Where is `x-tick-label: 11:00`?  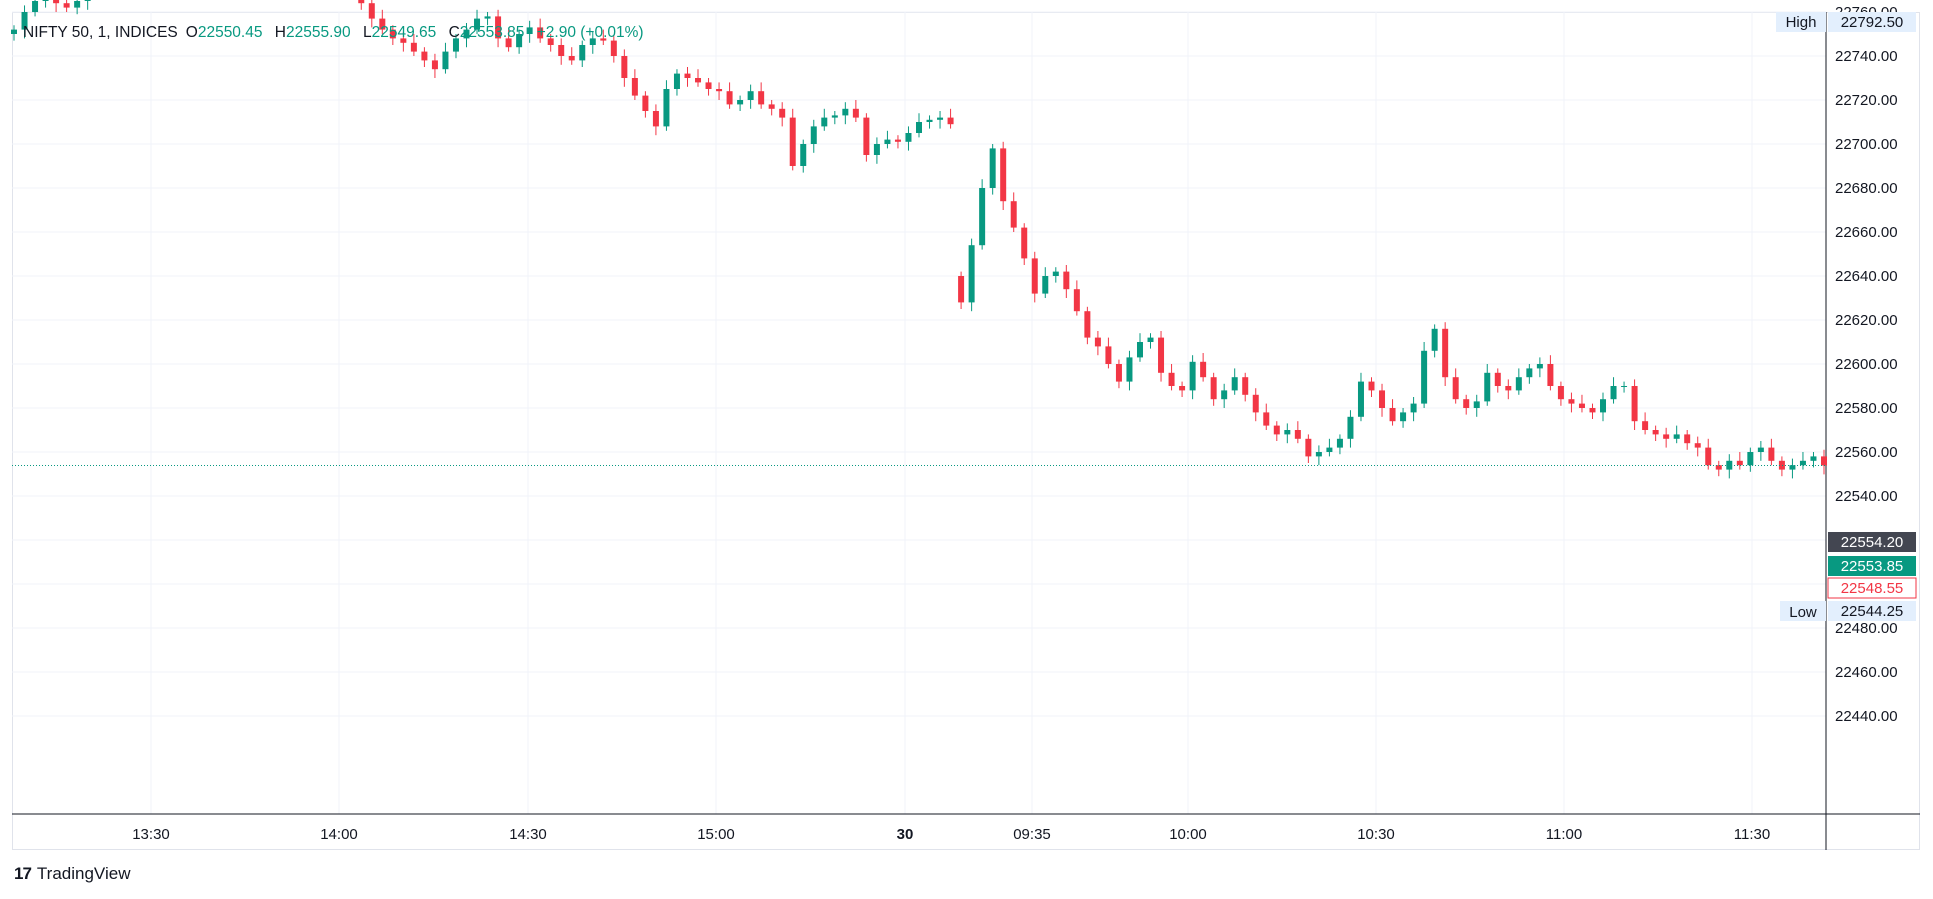
x-tick-label: 11:00 is located at coordinates (1564, 834).